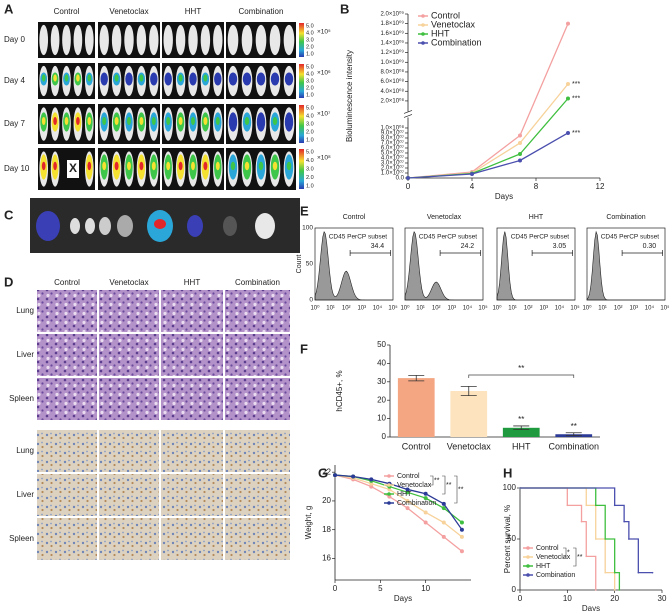 Image resolution: width=669 pixels, height=611 pixels. What do you see at coordinates (310, 26) in the screenshot?
I see `scale-tick: 5.0` at bounding box center [310, 26].